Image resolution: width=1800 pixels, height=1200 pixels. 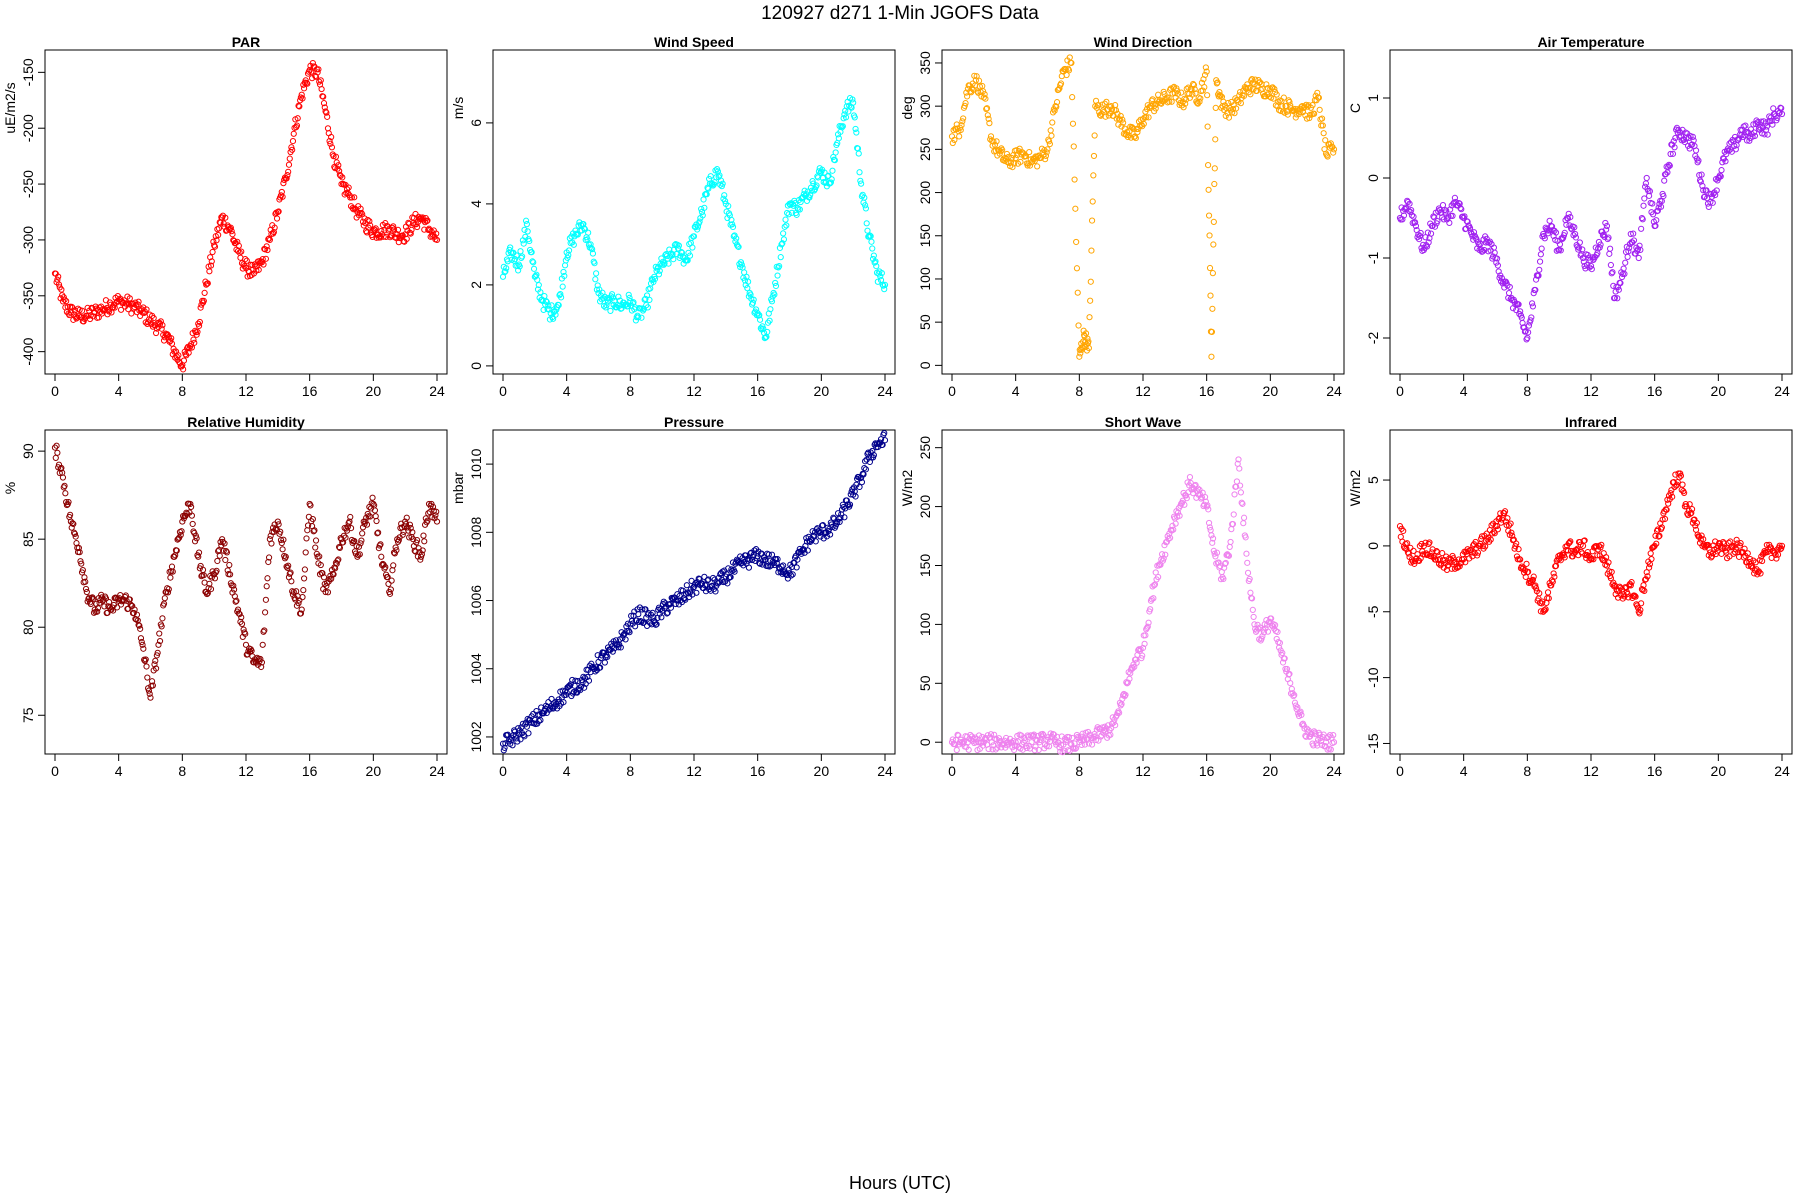 I want to click on y-tick-label: 0, so click(x=925, y=742).